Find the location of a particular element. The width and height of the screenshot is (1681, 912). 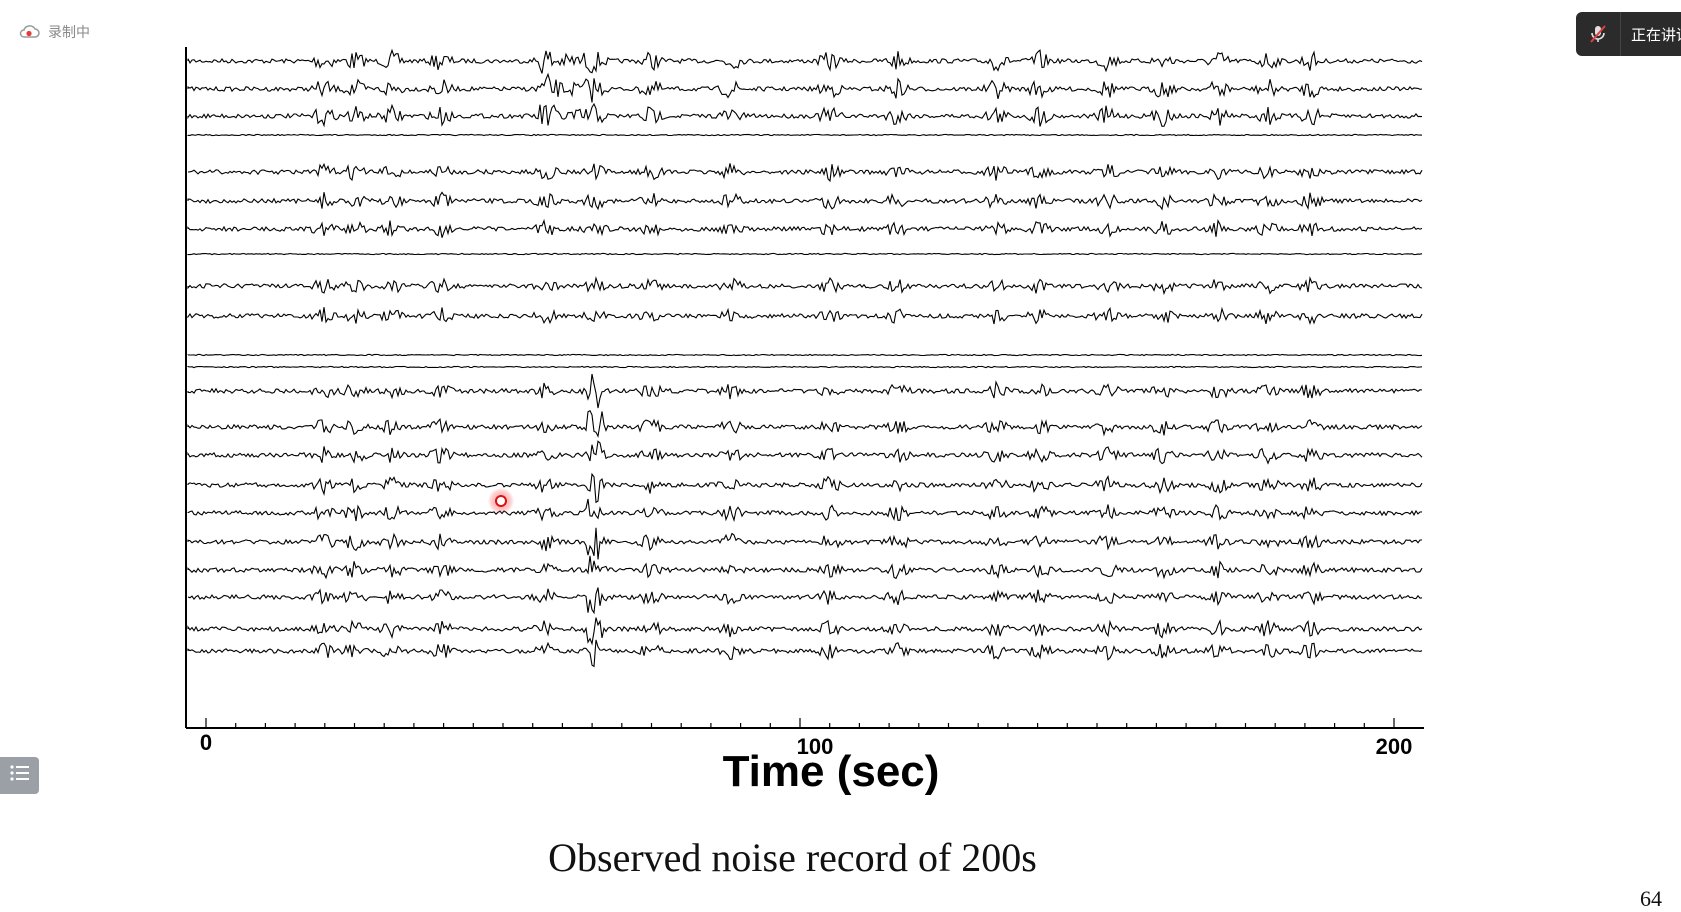

slide-caption: Observed noise record of 200s is located at coordinates (792, 857).